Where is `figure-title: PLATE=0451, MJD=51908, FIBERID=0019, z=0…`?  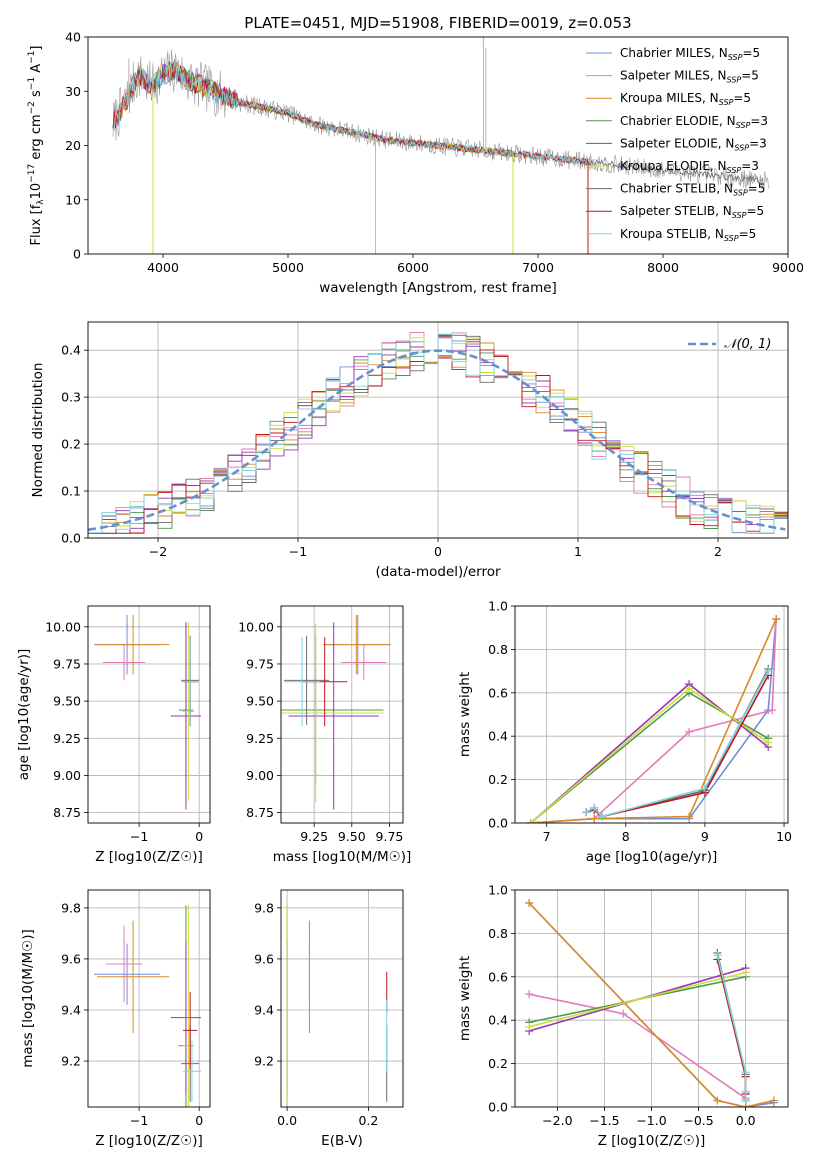
figure-title: PLATE=0451, MJD=51908, FIBERID=0019, z=0… is located at coordinates (437, 23).